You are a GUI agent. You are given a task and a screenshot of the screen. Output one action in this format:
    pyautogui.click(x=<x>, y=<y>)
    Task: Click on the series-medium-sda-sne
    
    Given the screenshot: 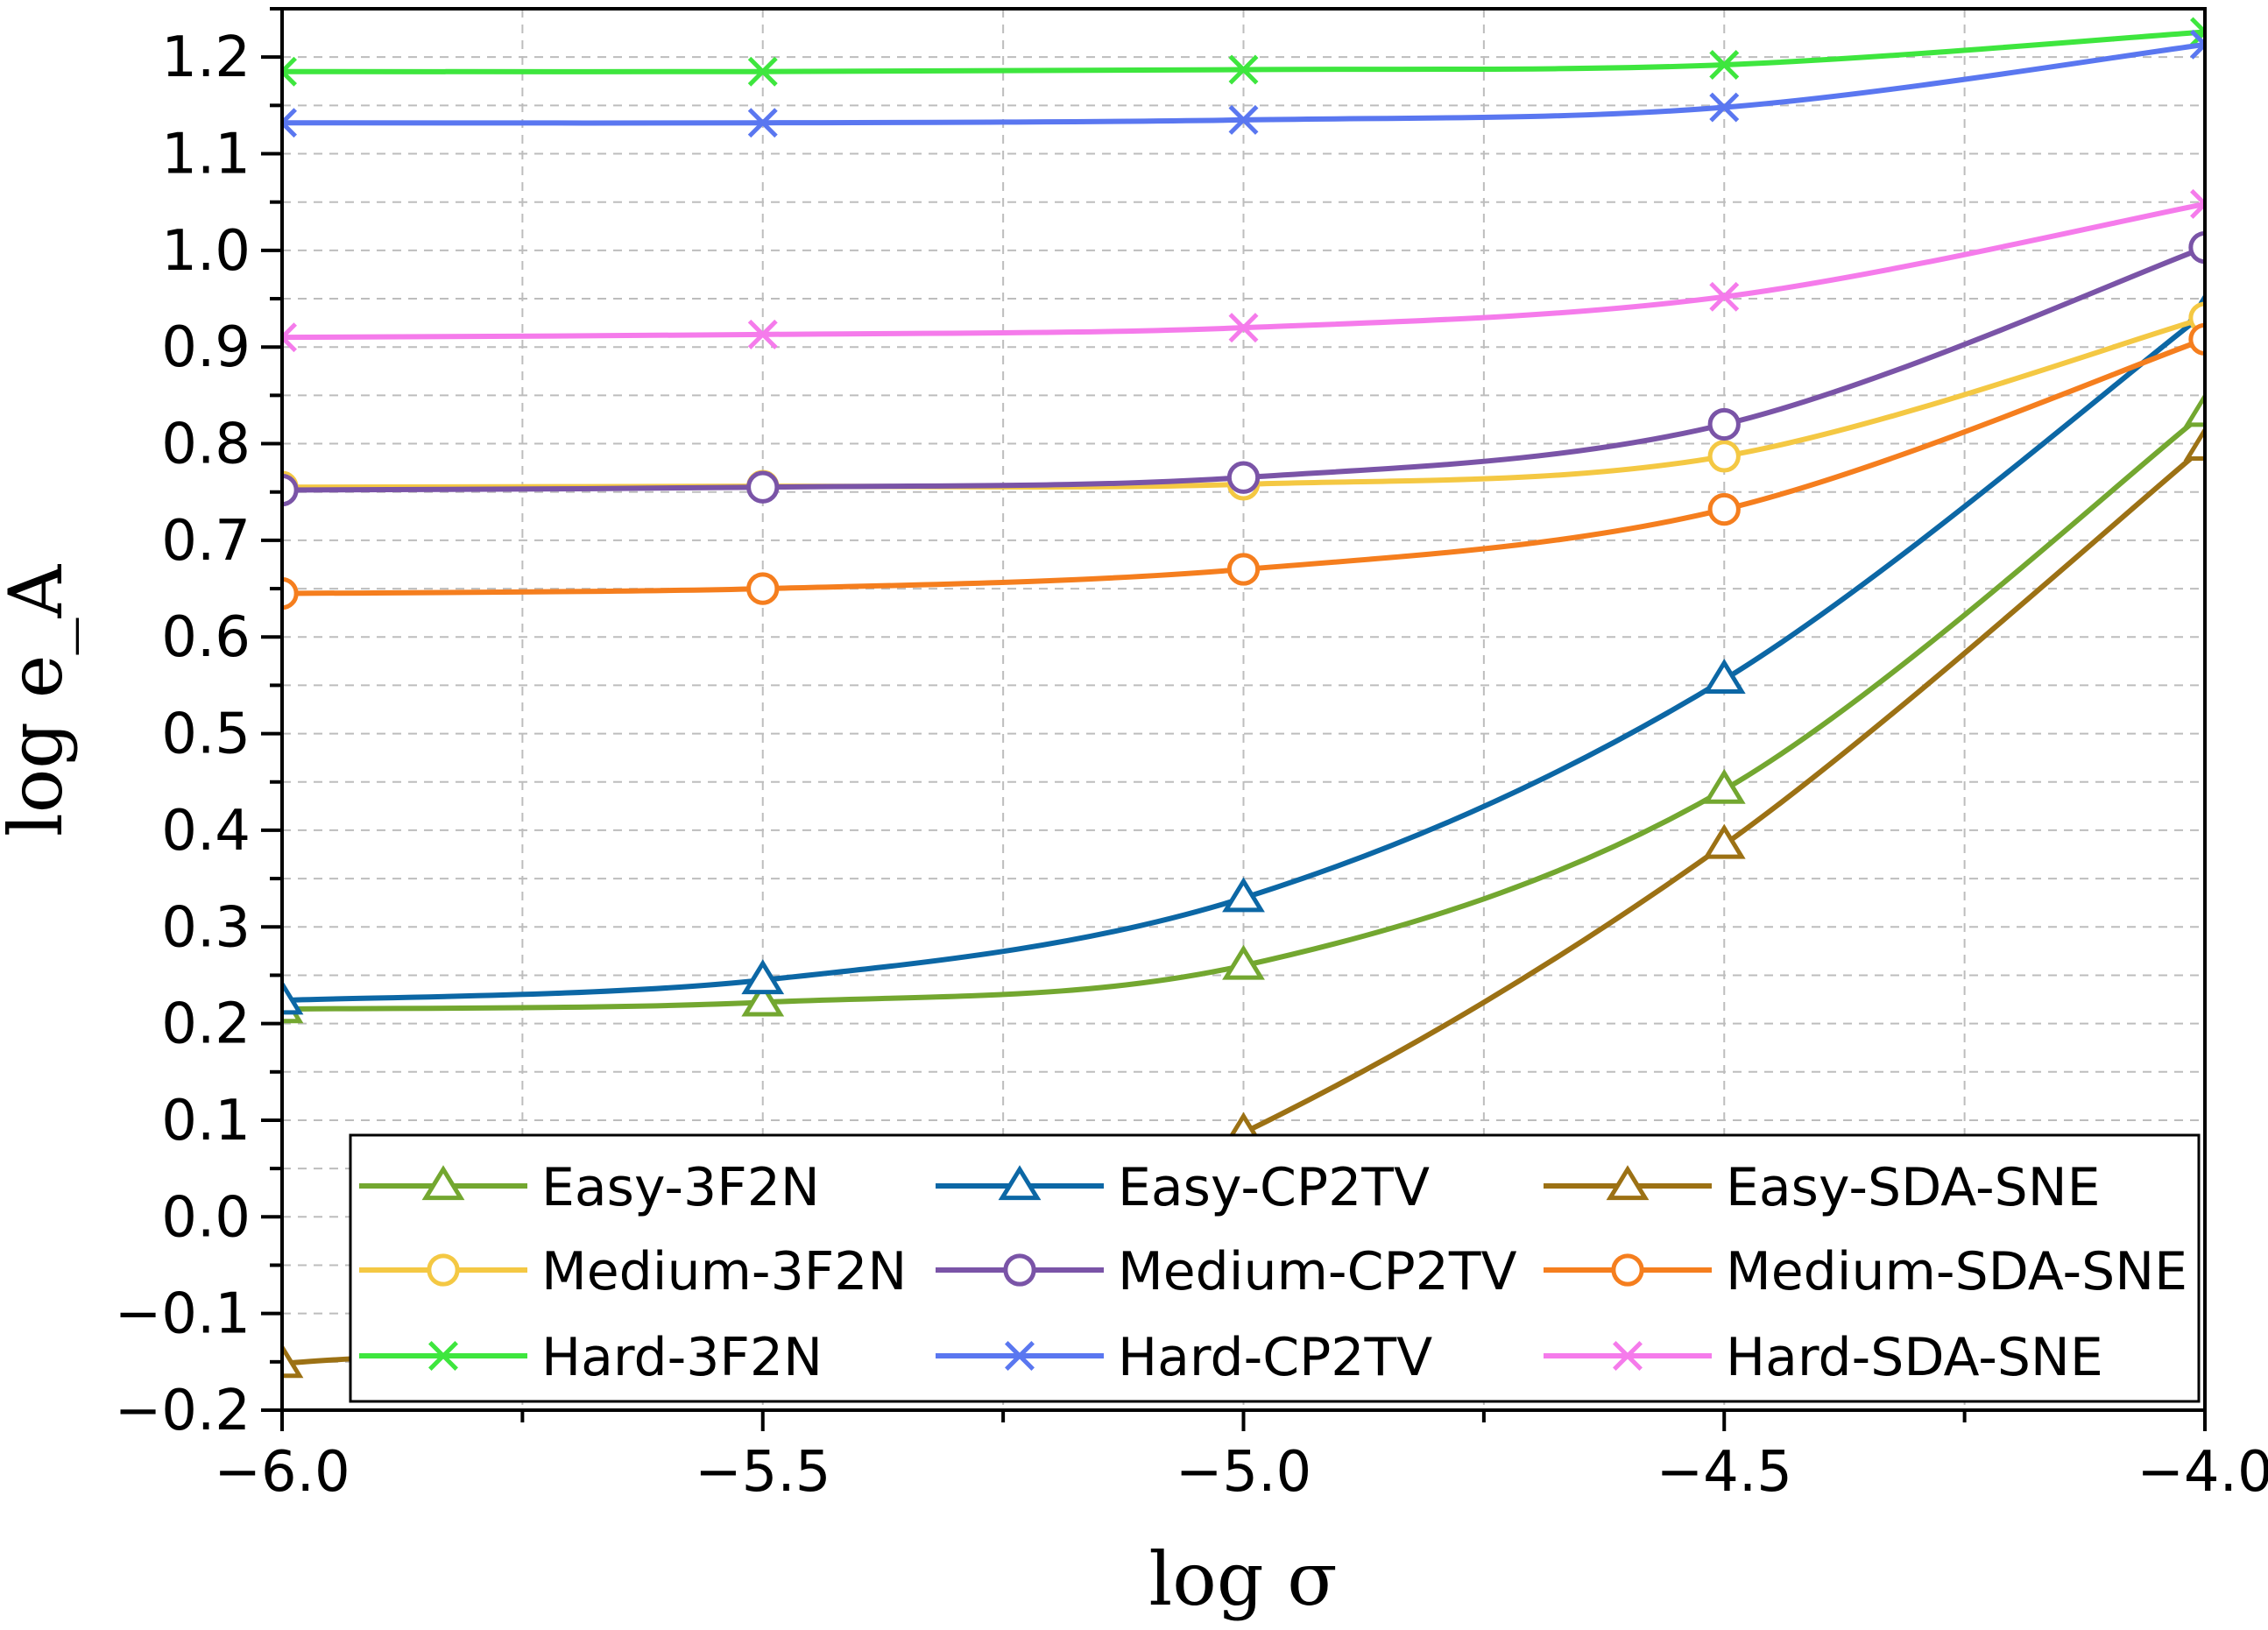 What is the action you would take?
    pyautogui.click(x=1243, y=466)
    